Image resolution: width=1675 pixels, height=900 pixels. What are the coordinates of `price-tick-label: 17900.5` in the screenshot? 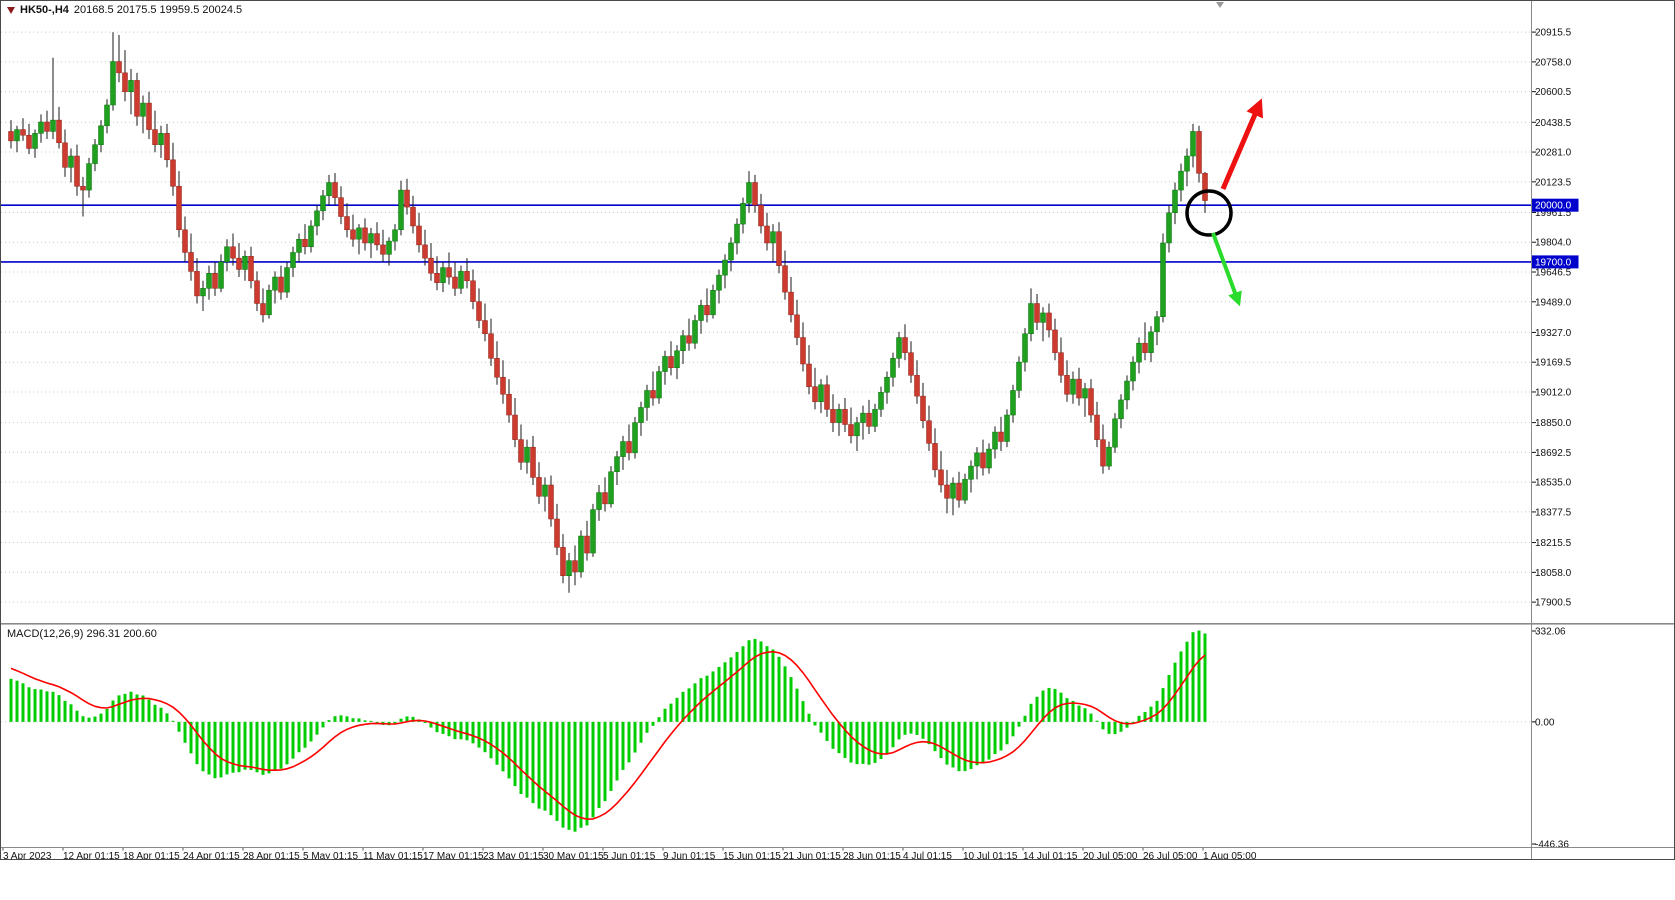 It's located at (1553, 603).